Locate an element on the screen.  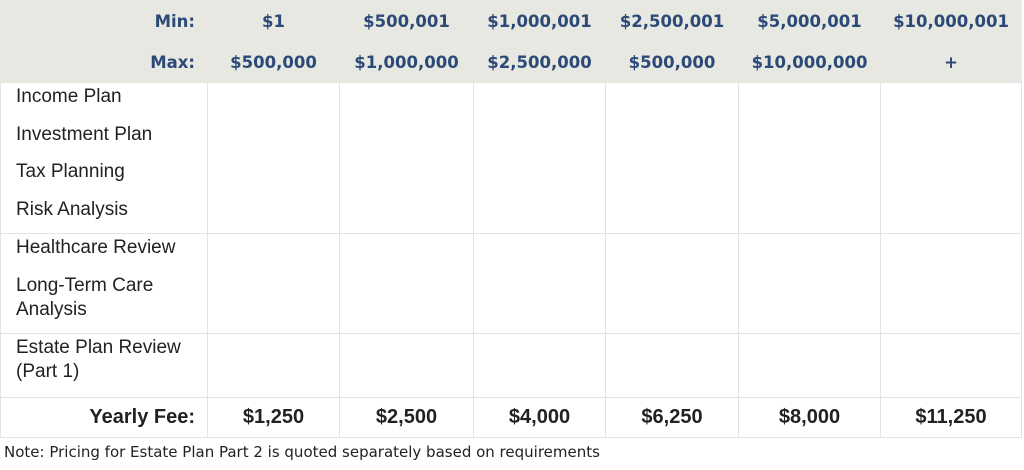
tier-min: $5,000,001 is located at coordinates (809, 21).